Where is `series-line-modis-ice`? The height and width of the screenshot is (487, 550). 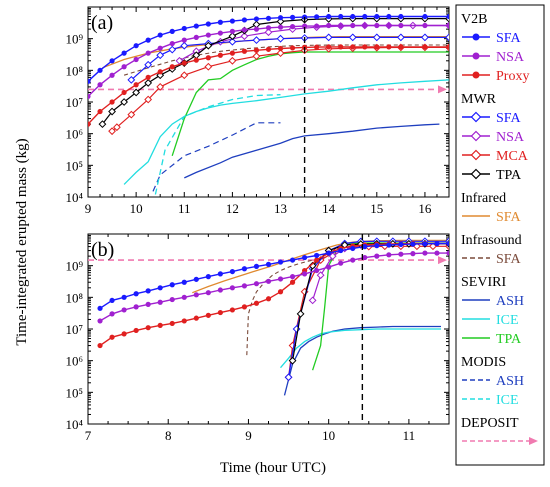 series-line-modis-ice is located at coordinates (217, 144).